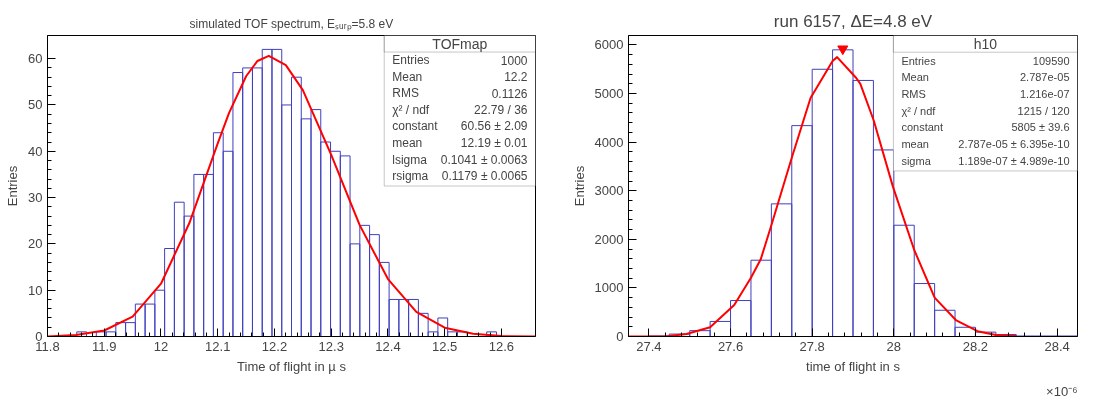 This screenshot has width=1107, height=403. Describe the element at coordinates (609, 288) in the screenshot. I see `y-tick-label: 1000` at that location.